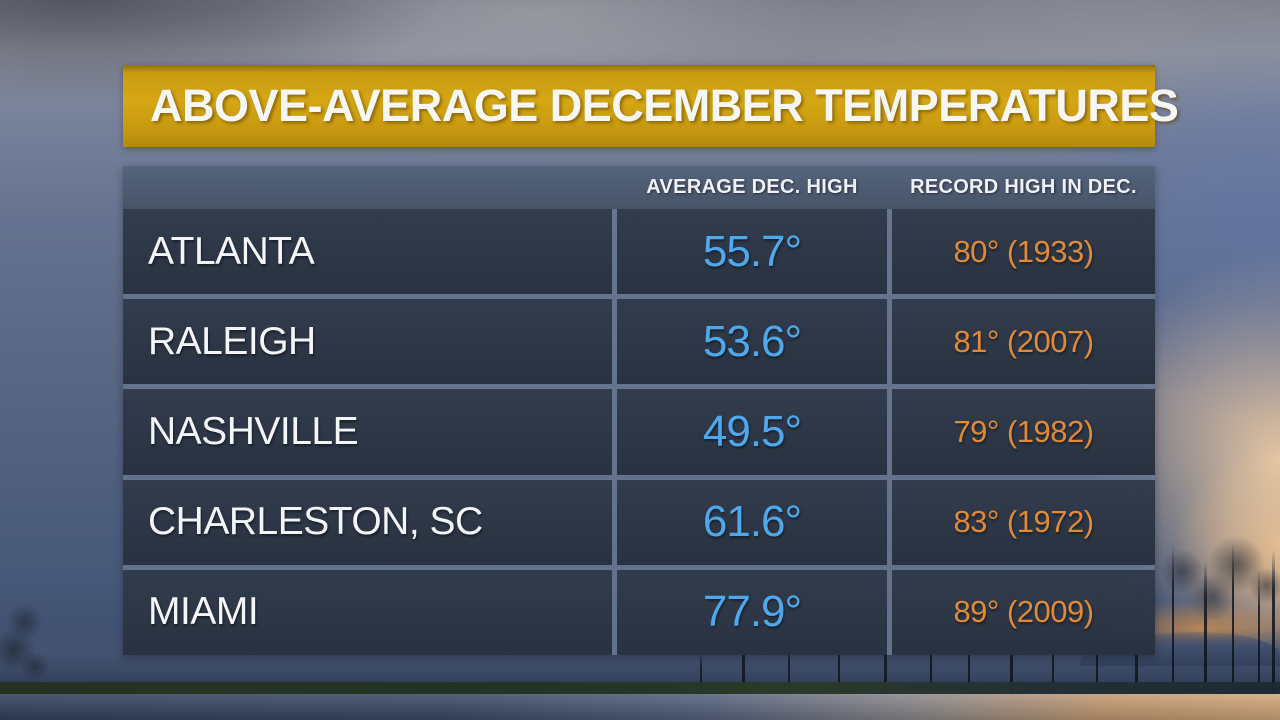 The image size is (1280, 720). Describe the element at coordinates (1023, 432) in the screenshot. I see `record-high-cell: 79° (1982)` at that location.